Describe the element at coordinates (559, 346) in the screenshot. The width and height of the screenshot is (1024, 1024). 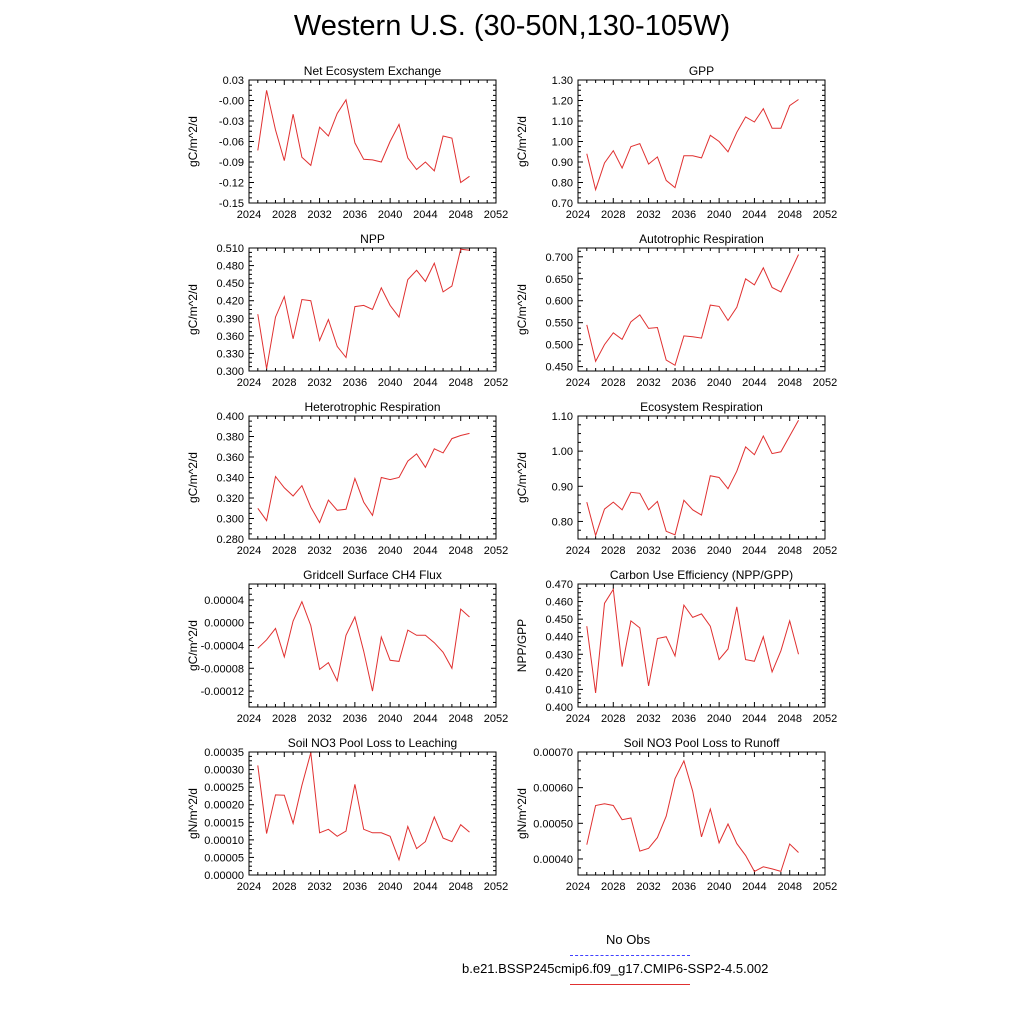
I see `y-tick-label: 0.500` at that location.